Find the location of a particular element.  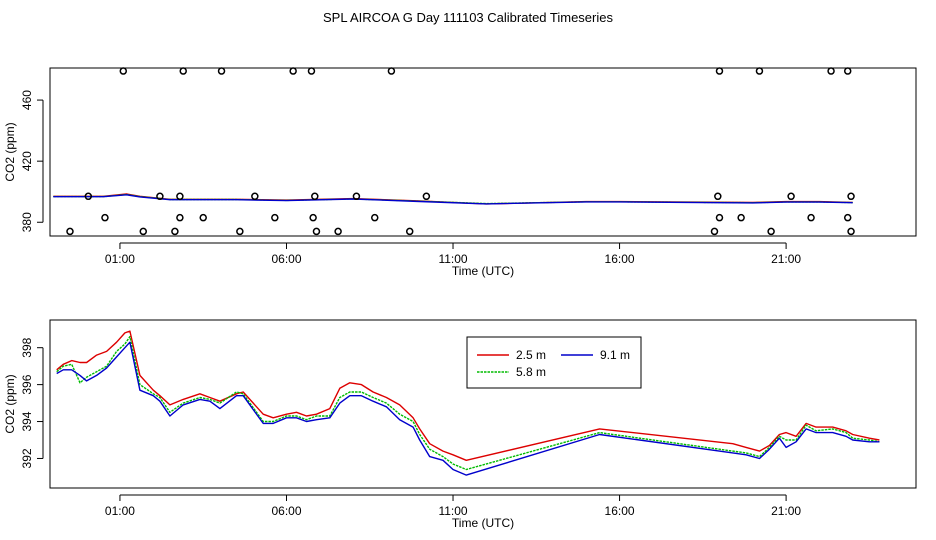

y-tick-label: 380 is located at coordinates (27, 222).